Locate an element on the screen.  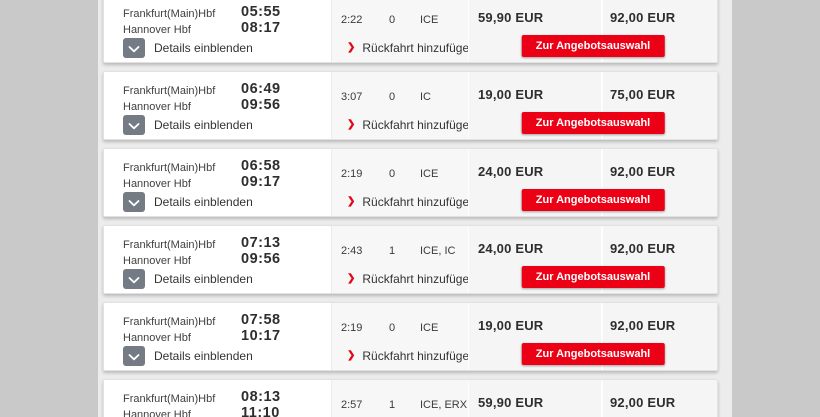
times: 08:13 11:10 is located at coordinates (261, 403).